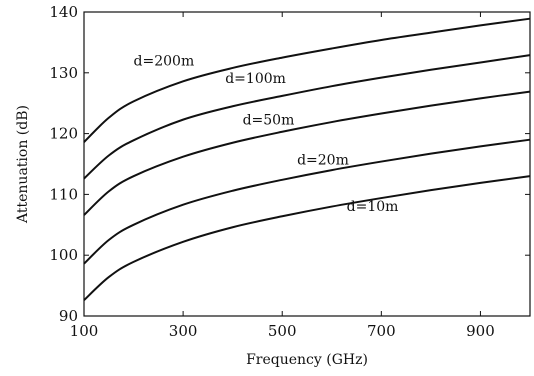 This screenshot has height=376, width=534. Describe the element at coordinates (480, 331) in the screenshot. I see `x-tick-label-900: 900` at that location.